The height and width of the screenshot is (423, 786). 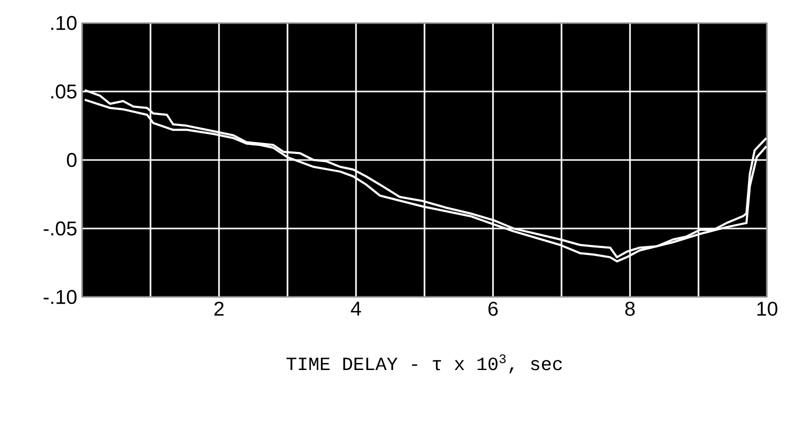 What do you see at coordinates (64, 23) in the screenshot?
I see `y-tick-label: .10` at bounding box center [64, 23].